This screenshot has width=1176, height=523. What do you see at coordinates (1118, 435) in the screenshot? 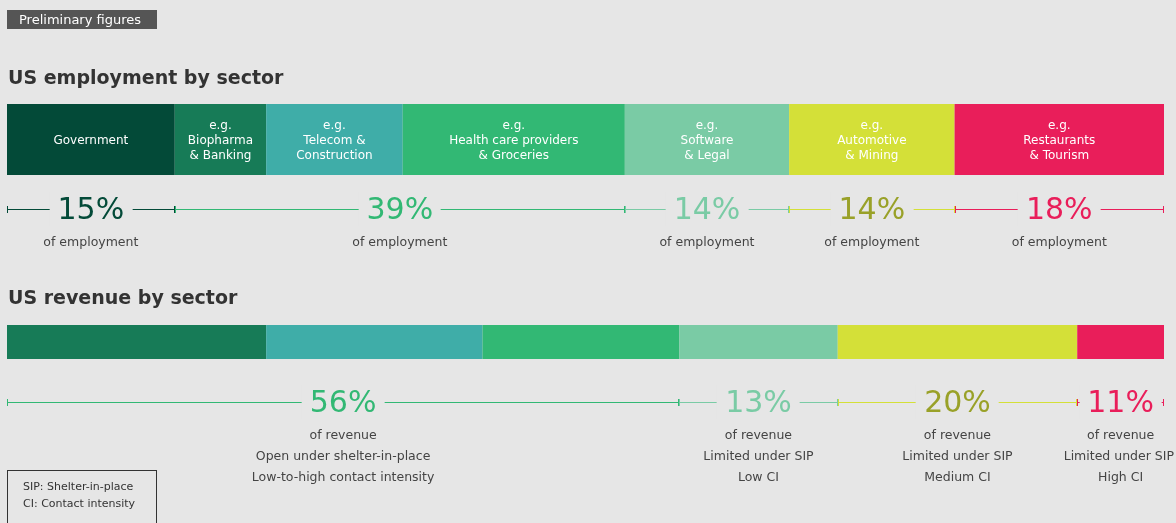
I see `text: 11% of revenue Limited under SIP High CI` at bounding box center [1118, 435].